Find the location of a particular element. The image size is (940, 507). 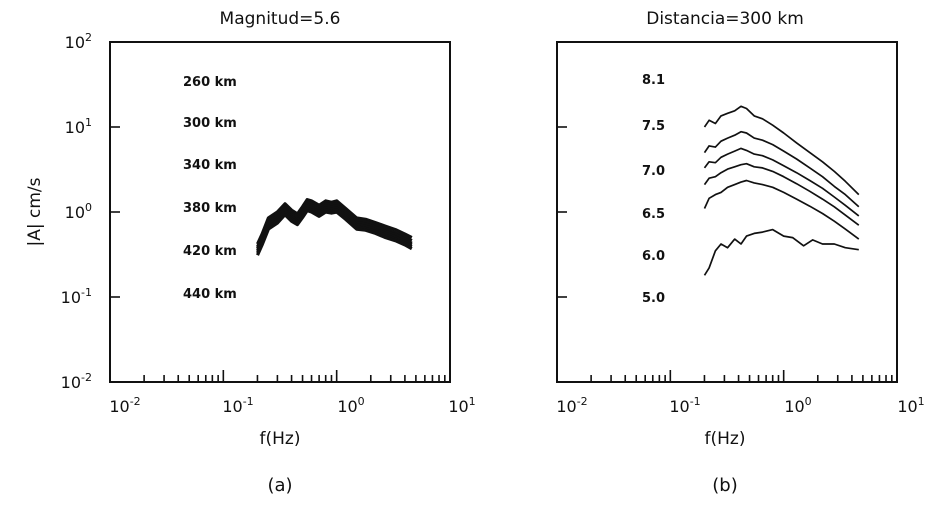

panel-a-curve-label: 260 km is located at coordinates (210, 82).